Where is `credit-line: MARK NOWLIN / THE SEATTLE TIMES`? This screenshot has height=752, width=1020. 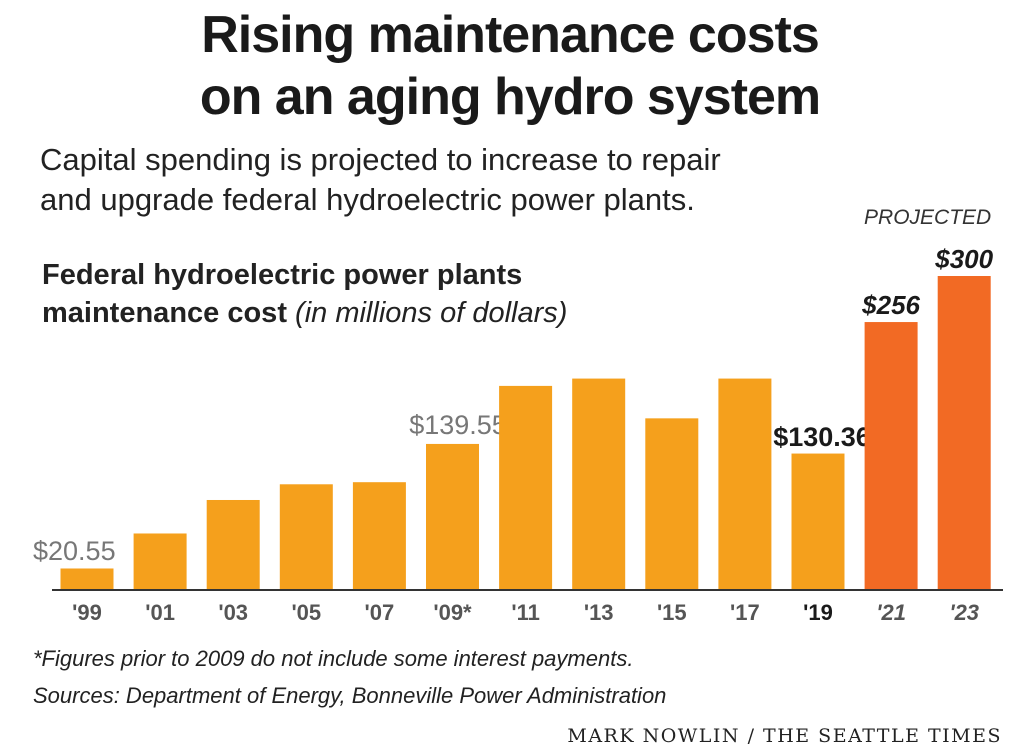 credit-line: MARK NOWLIN / THE SEATTLE TIMES is located at coordinates (784, 736).